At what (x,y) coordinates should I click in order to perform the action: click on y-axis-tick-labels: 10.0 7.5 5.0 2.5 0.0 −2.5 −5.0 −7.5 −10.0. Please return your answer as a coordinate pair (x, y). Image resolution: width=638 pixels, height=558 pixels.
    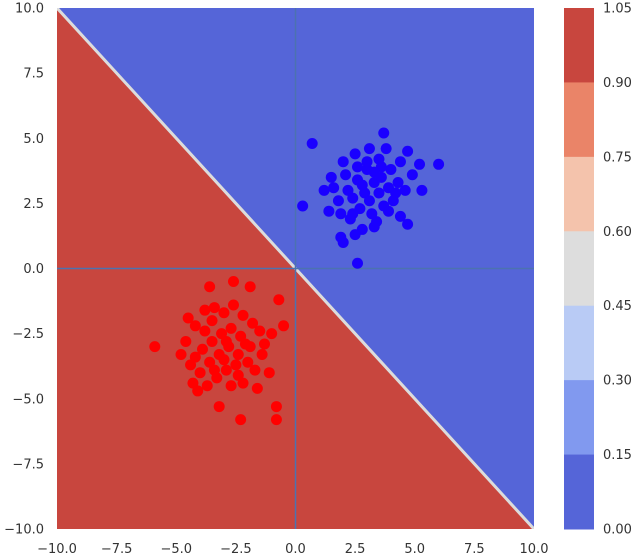
    Looking at the image, I should click on (24, 270).